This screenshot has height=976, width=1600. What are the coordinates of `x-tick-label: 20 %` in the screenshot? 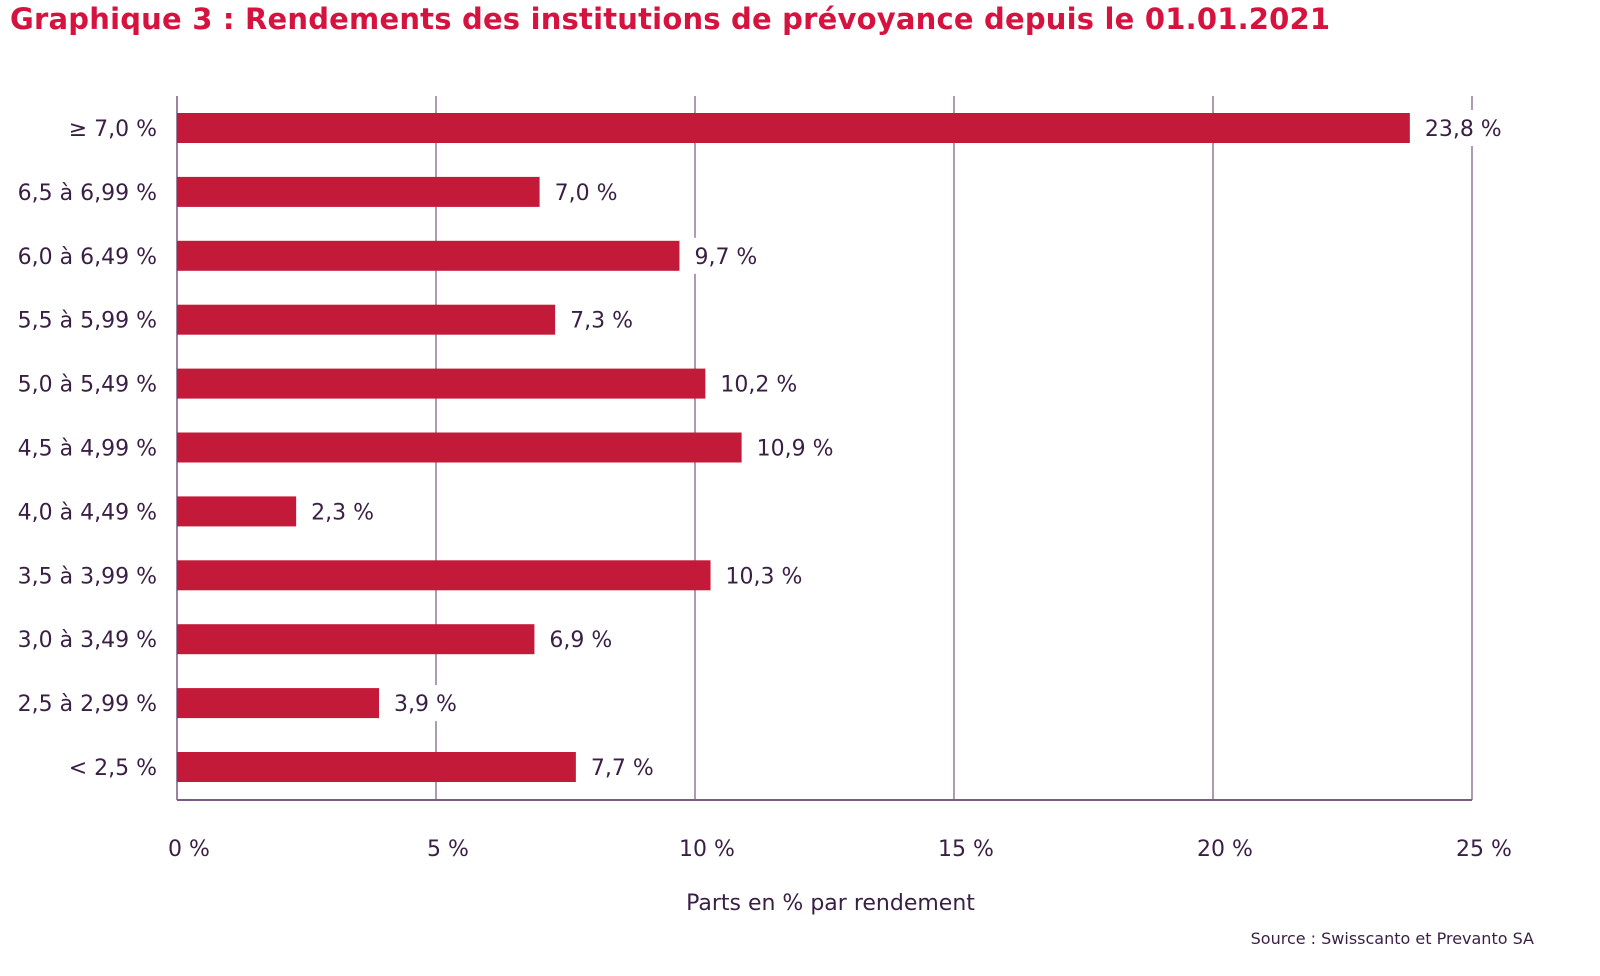 It's located at (1225, 849).